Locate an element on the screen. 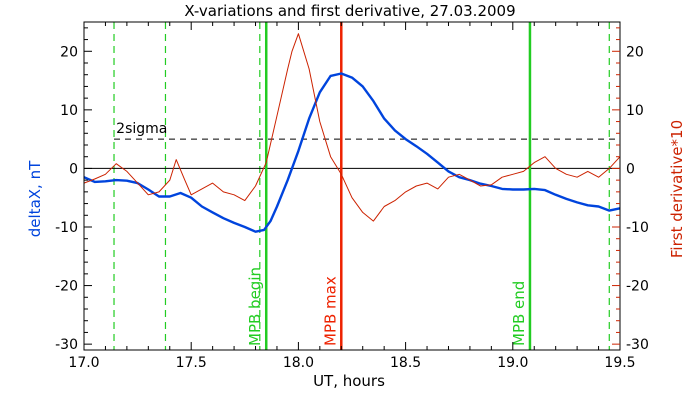  x-tick-label-0: 17.0 is located at coordinates (83, 363).